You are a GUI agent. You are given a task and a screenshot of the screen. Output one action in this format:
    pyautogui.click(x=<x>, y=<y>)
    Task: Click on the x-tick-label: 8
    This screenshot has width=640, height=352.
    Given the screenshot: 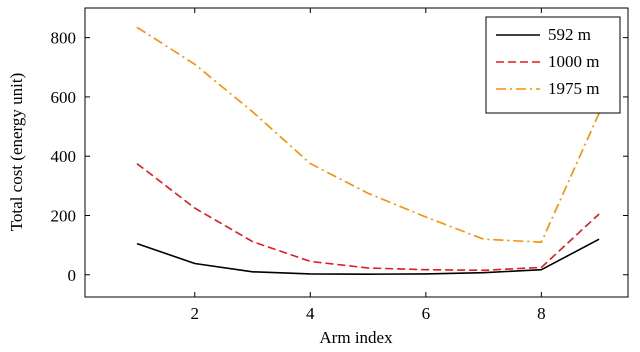 What is the action you would take?
    pyautogui.click(x=541, y=313)
    